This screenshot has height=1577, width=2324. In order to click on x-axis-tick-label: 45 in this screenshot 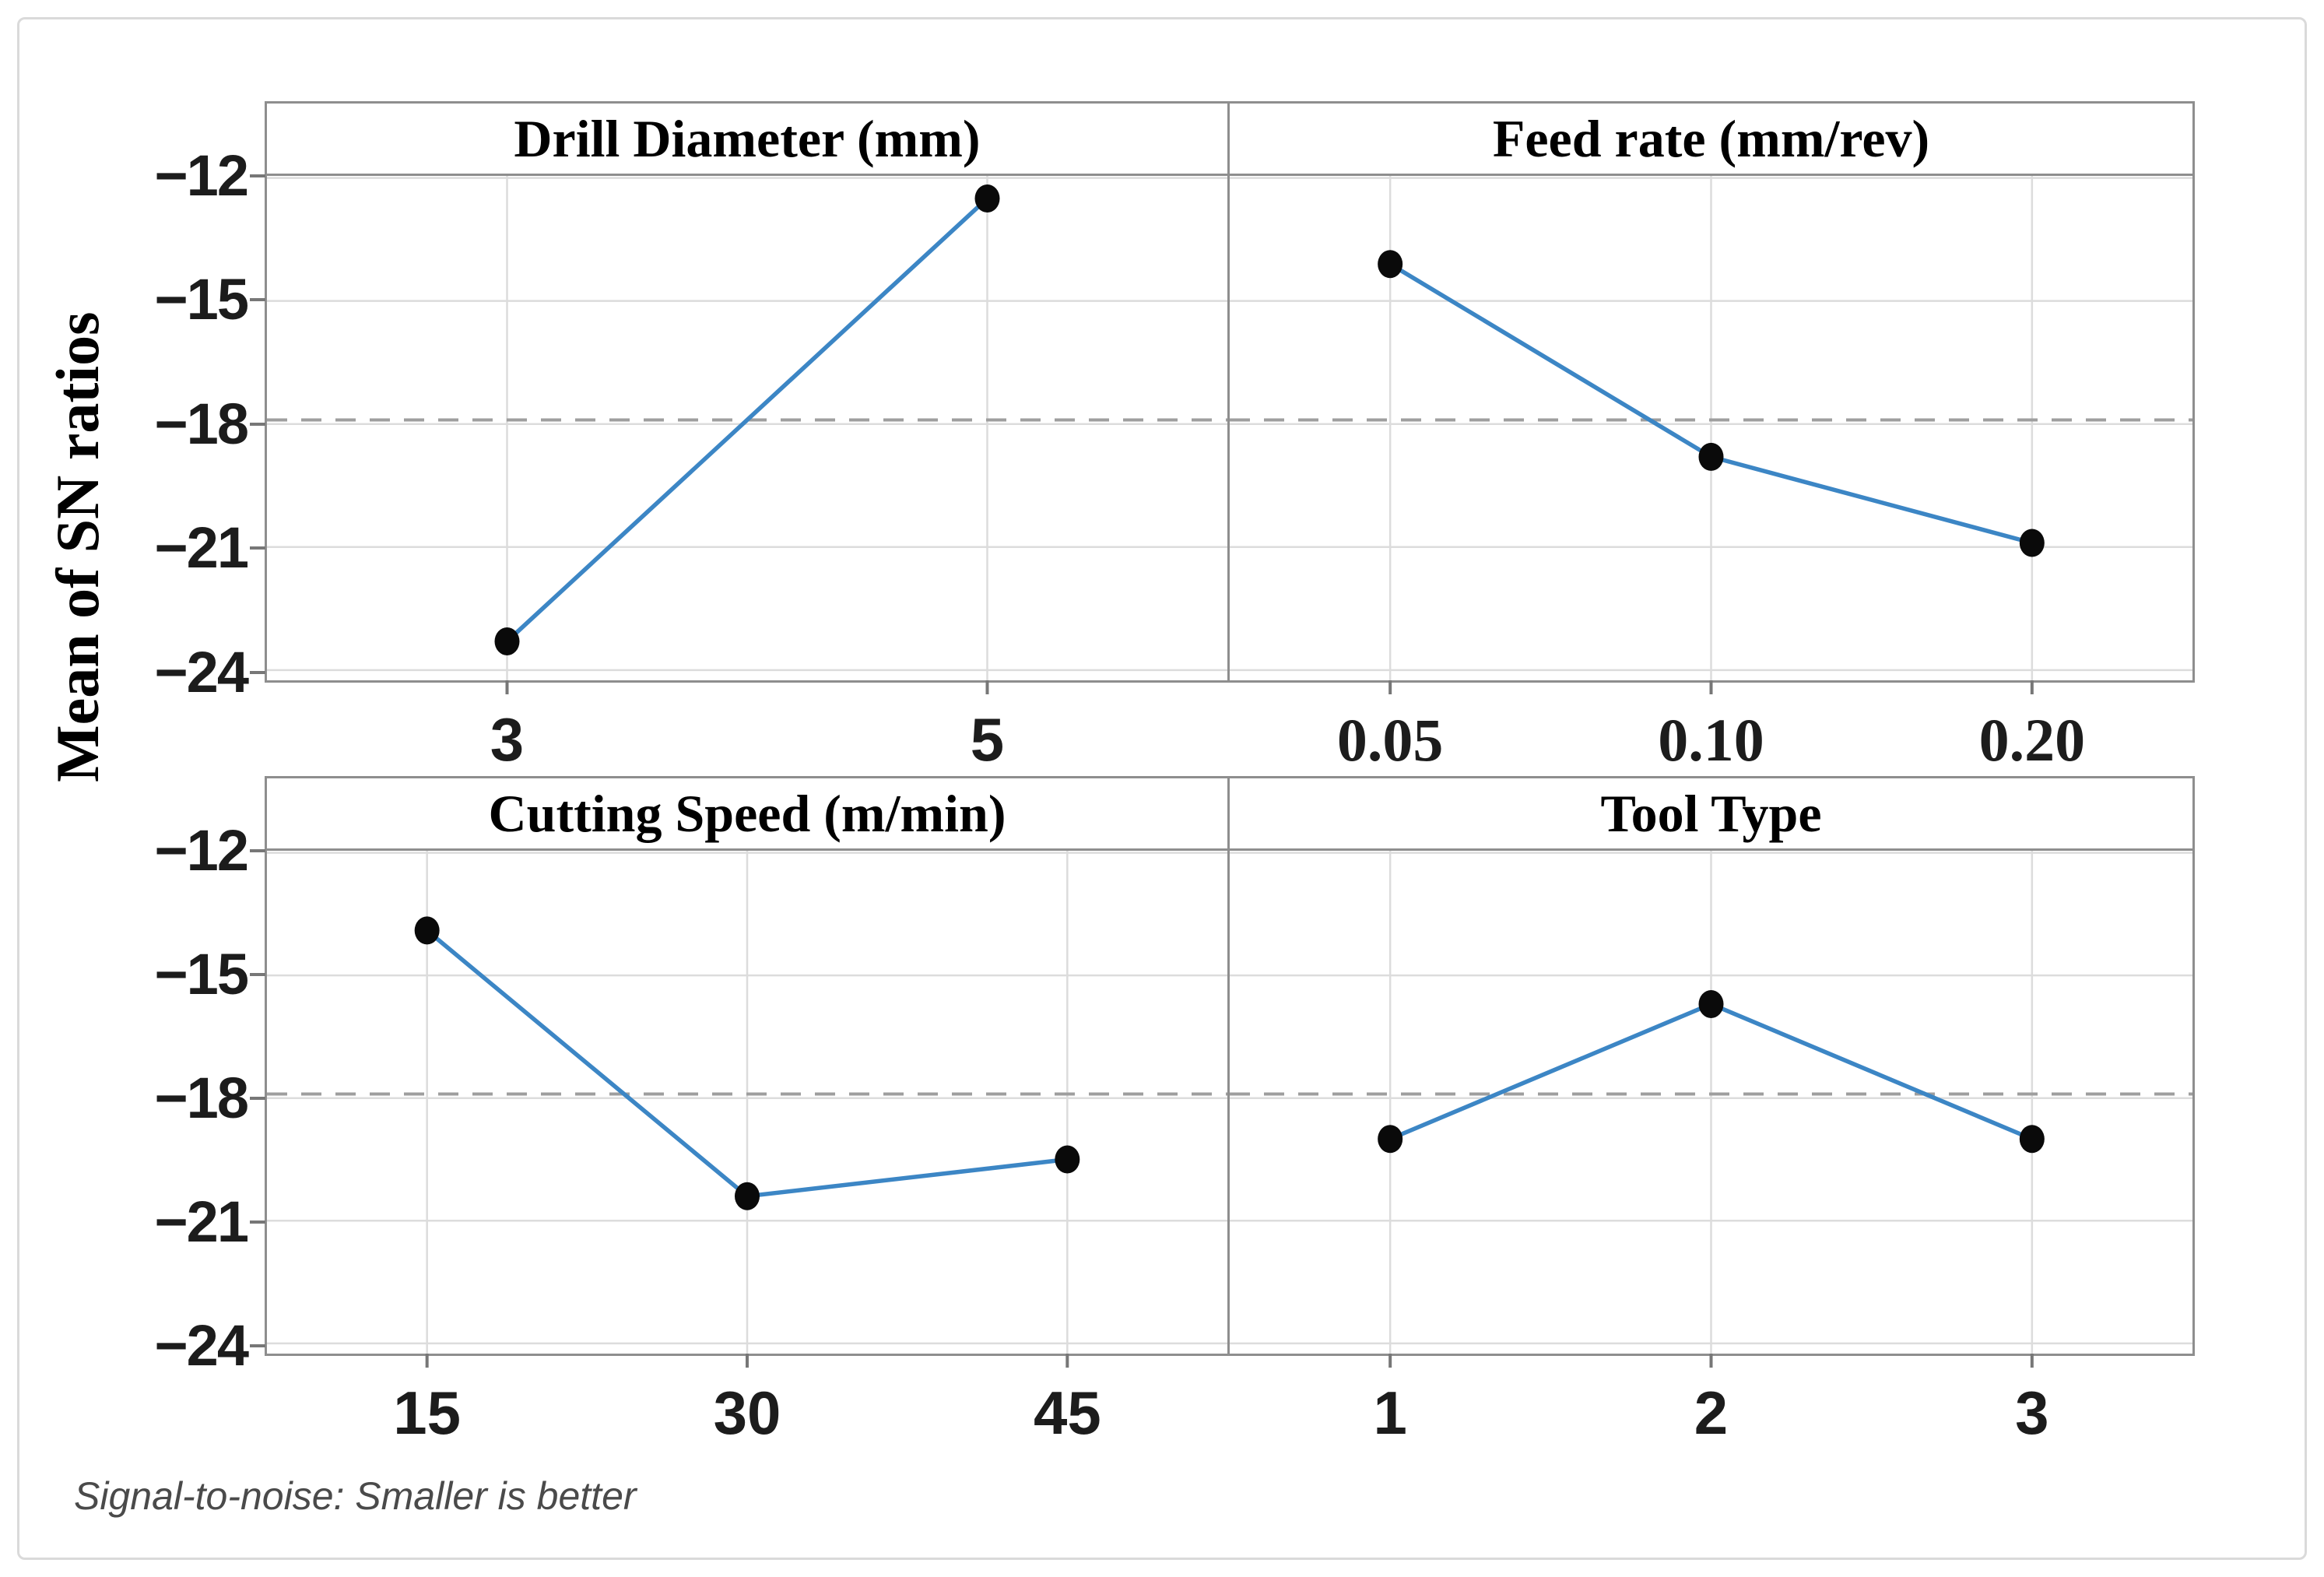, I will do `click(1067, 1413)`.